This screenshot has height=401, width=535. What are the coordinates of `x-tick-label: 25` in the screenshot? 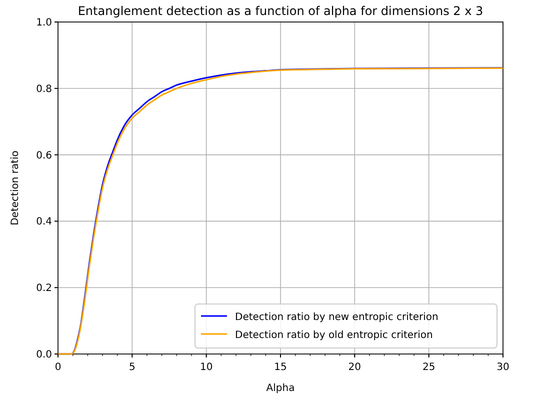 It's located at (429, 367).